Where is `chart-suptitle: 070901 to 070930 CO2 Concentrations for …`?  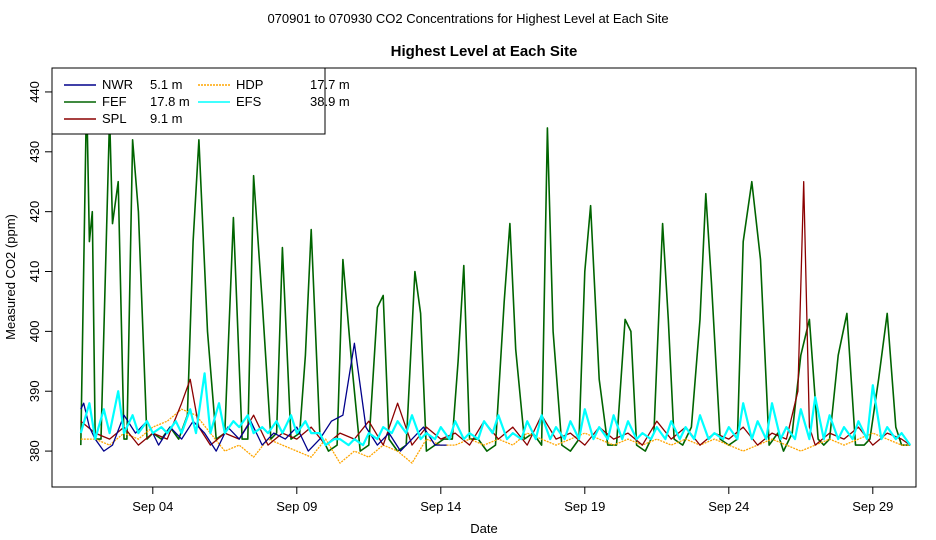
chart-suptitle: 070901 to 070930 CO2 Concentrations for … is located at coordinates (467, 18).